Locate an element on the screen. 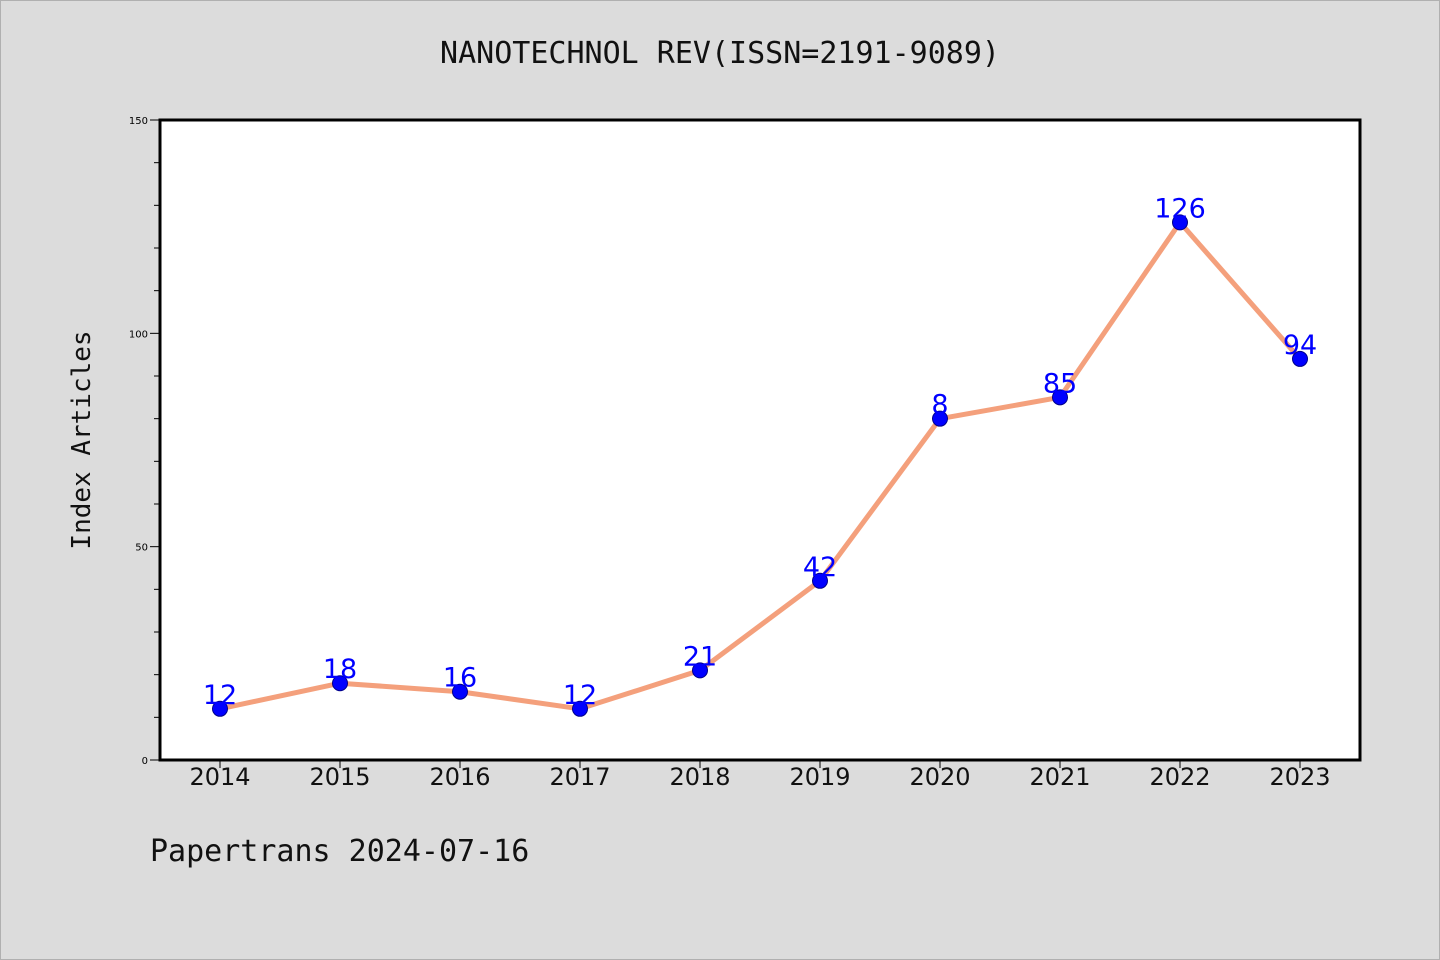  y-tick-label: 0 is located at coordinates (145, 761).